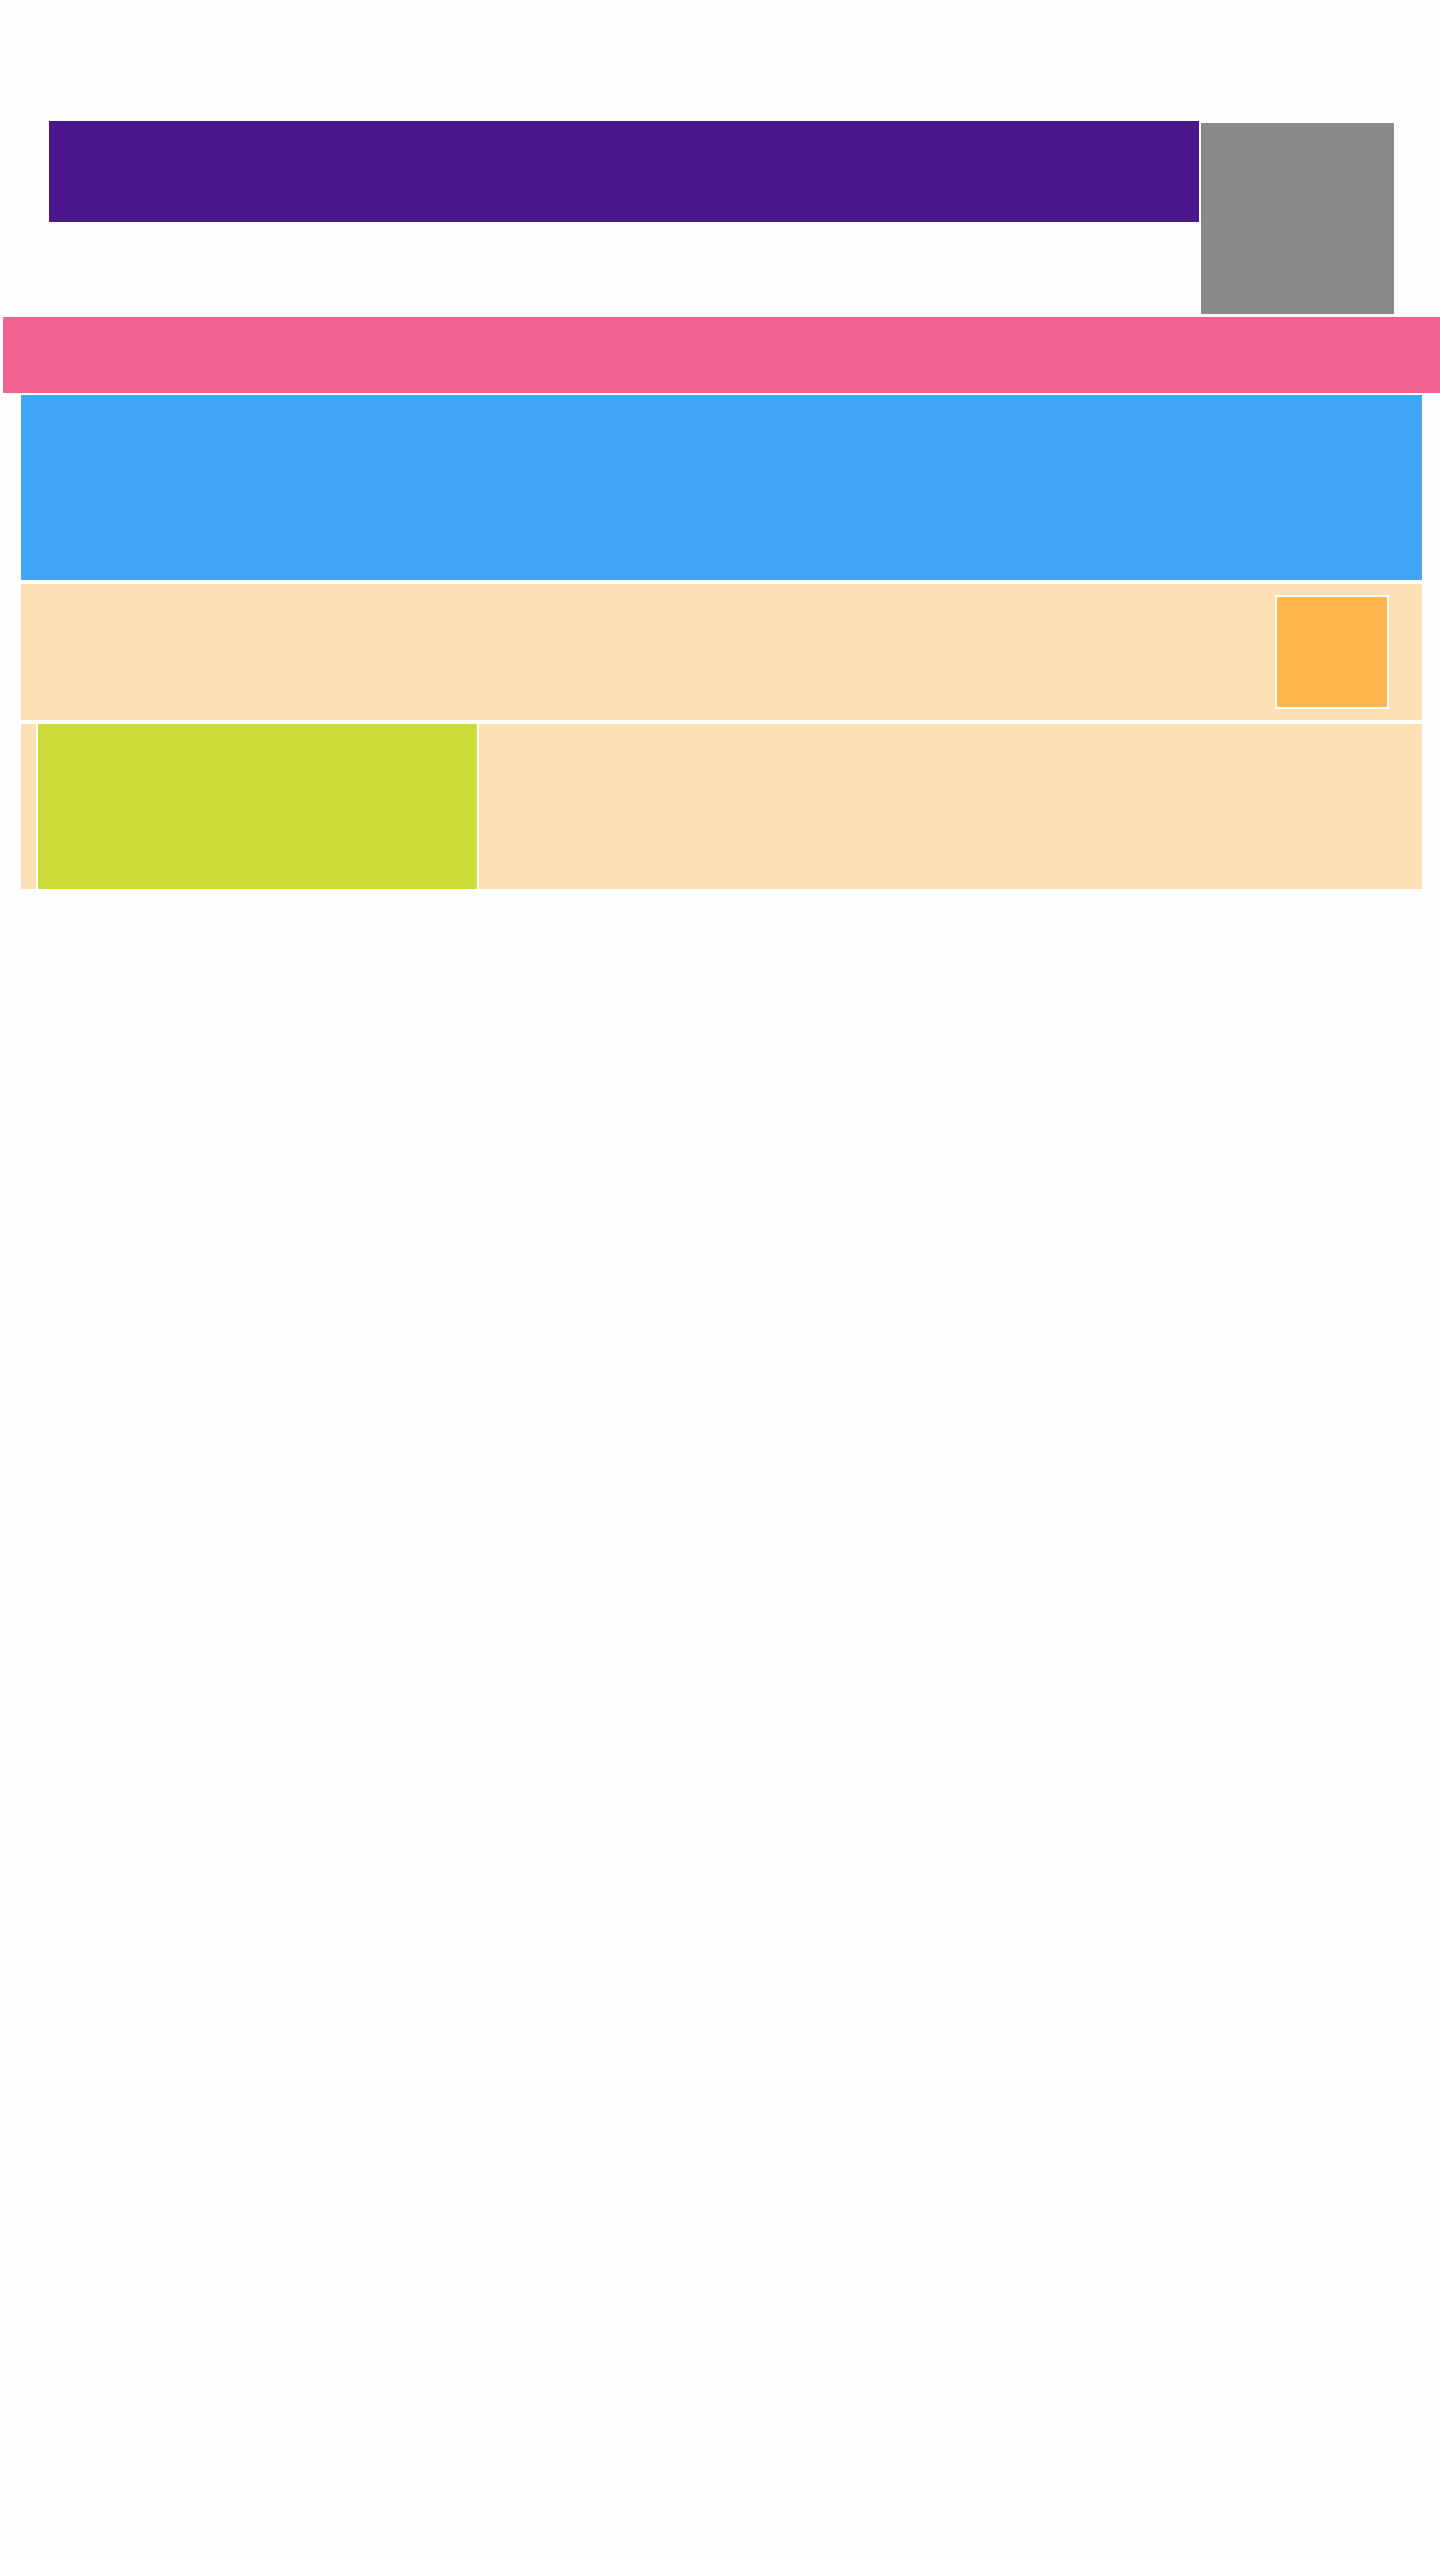  I want to click on side-panel-image-placeholder, so click(1297, 218).